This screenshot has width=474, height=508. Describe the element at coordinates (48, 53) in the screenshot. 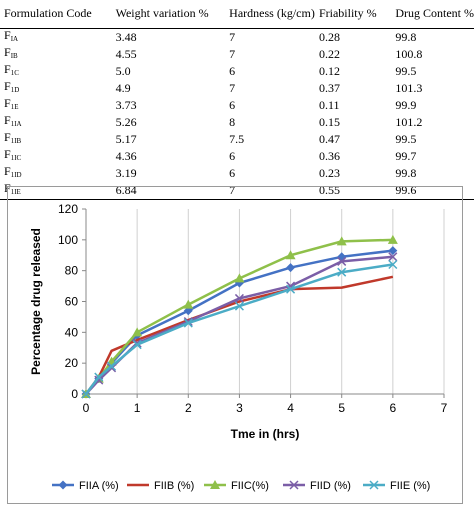

I see `formulation-code-cell: FIB` at that location.